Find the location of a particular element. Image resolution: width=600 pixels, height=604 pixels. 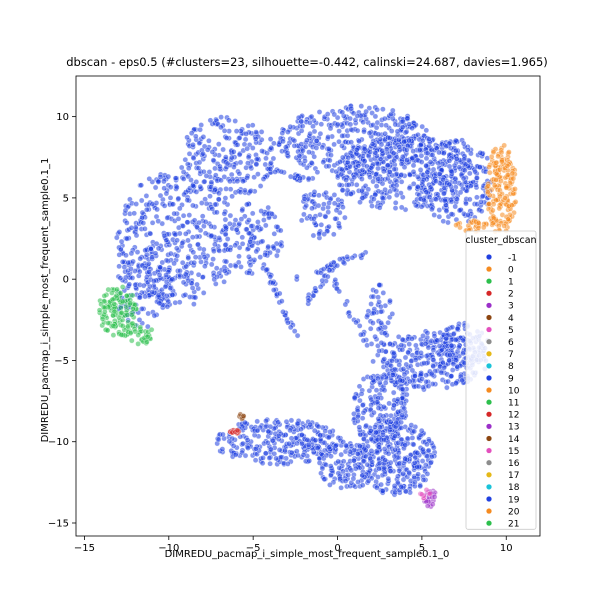

legend-title: cluster_dbscan is located at coordinates (500, 240).